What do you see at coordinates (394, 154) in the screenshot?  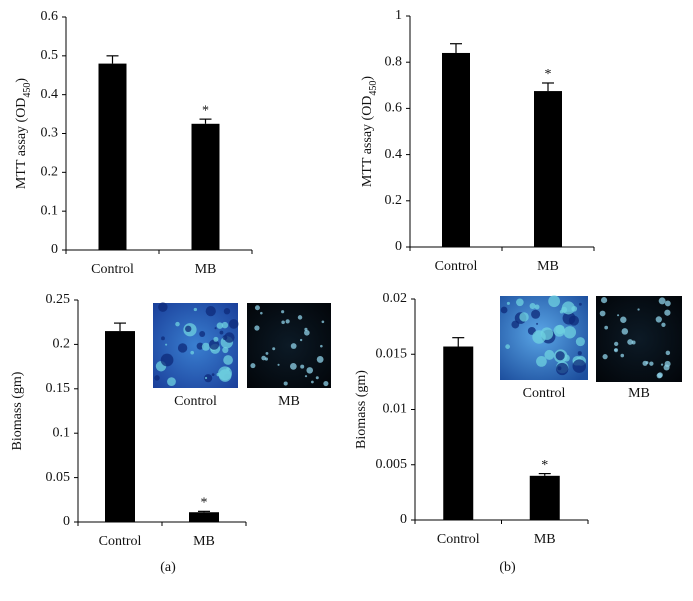 I see `y-tick-label: 0.4` at bounding box center [394, 154].